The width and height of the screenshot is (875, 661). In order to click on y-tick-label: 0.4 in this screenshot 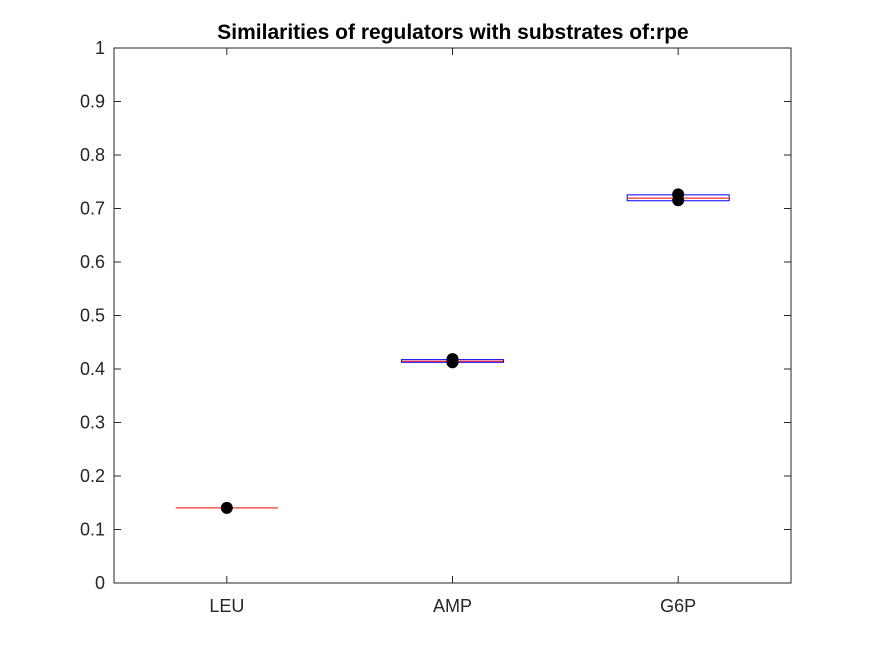, I will do `click(92, 369)`.